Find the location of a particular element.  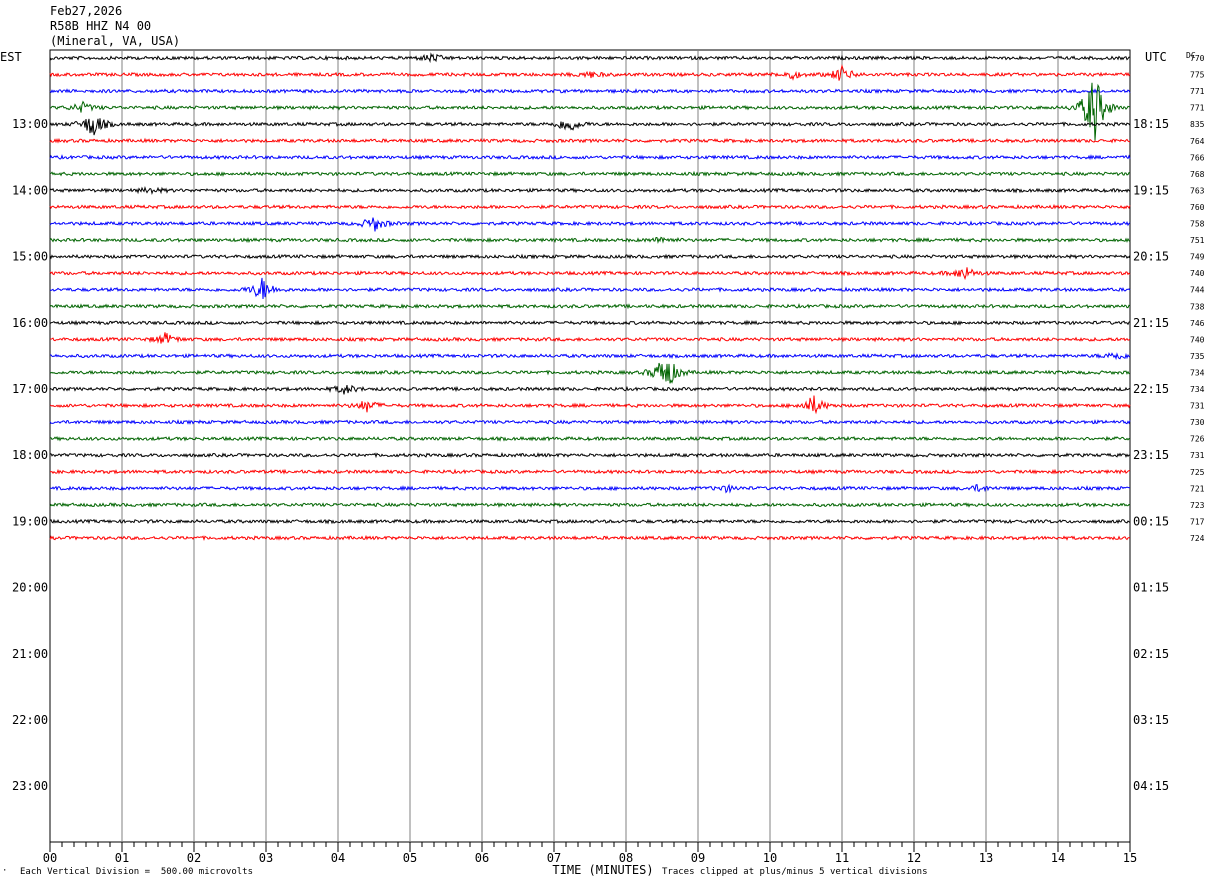

x-tick-label: 01 is located at coordinates (122, 858).